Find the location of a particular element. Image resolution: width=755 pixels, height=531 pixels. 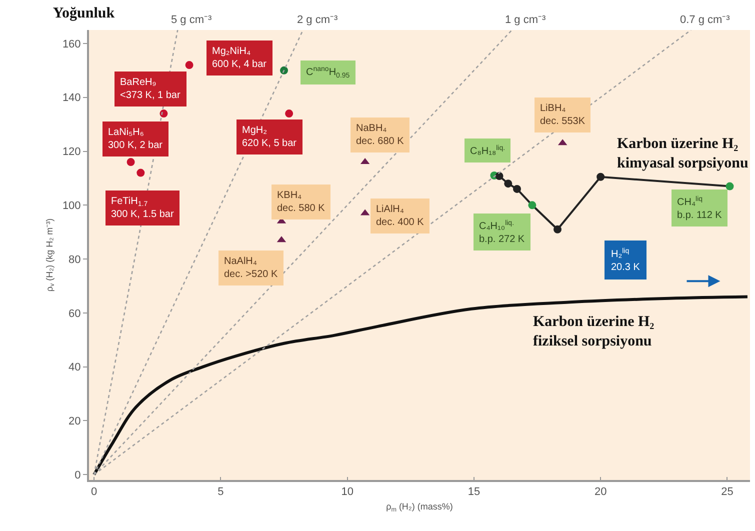

series-label: 0.7 g cm⁻³ is located at coordinates (705, 20).